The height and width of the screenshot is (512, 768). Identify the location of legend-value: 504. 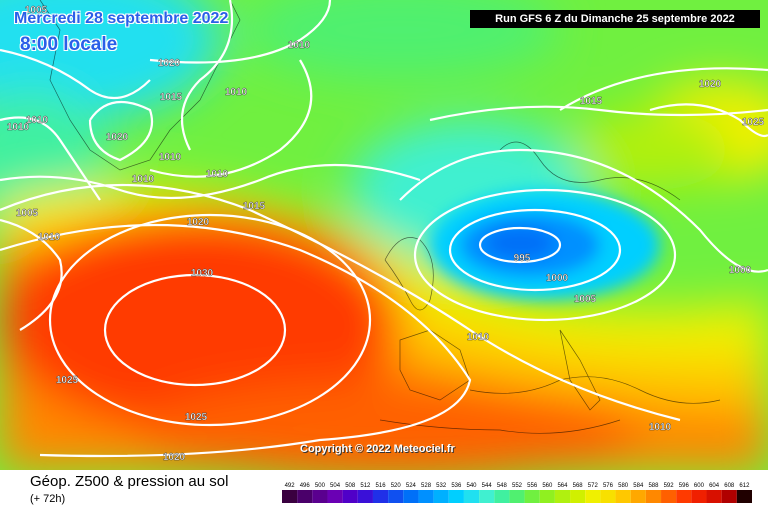
(335, 486).